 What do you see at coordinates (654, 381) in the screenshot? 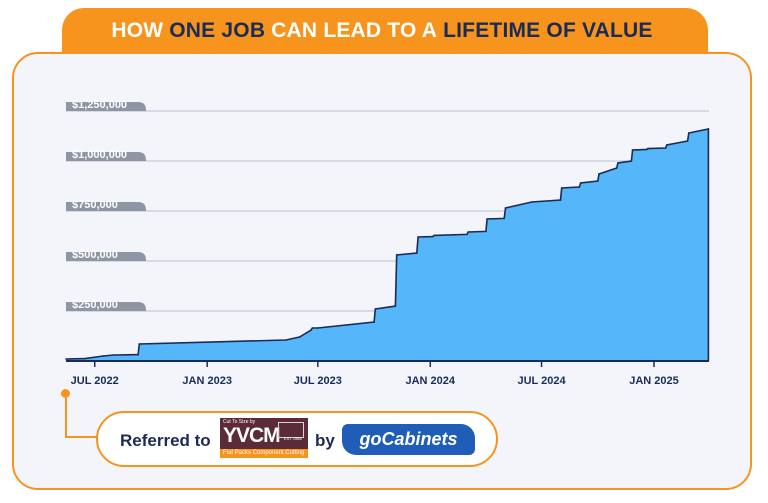
I see `x-tick-label: JAN 2025` at bounding box center [654, 381].